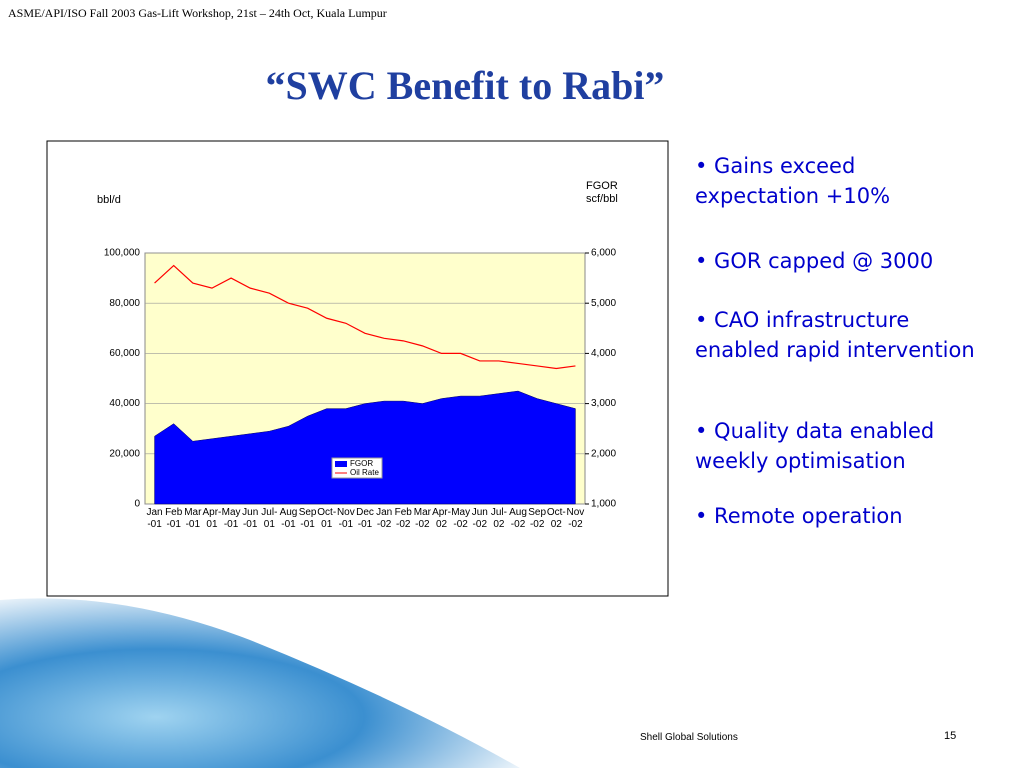 This screenshot has width=1024, height=768. Describe the element at coordinates (603, 253) in the screenshot. I see `y2-tick-label: 6,000` at that location.